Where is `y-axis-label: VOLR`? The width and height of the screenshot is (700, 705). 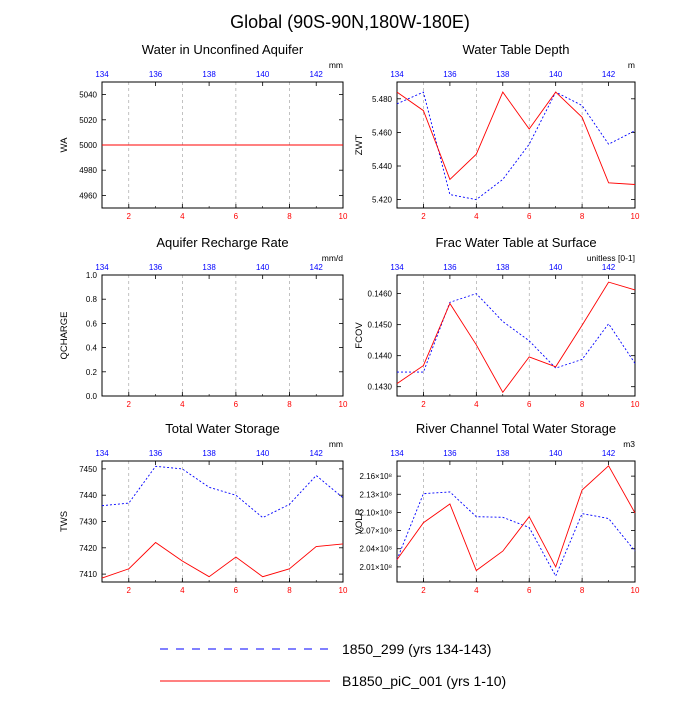
y-axis-label: VOLR is located at coordinates (359, 521).